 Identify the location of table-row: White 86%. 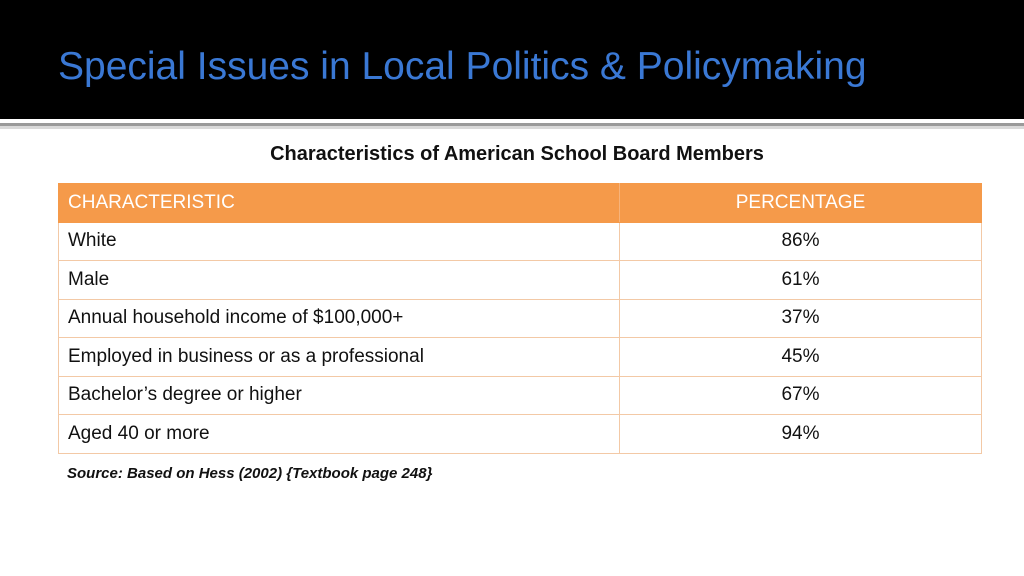
(520, 241).